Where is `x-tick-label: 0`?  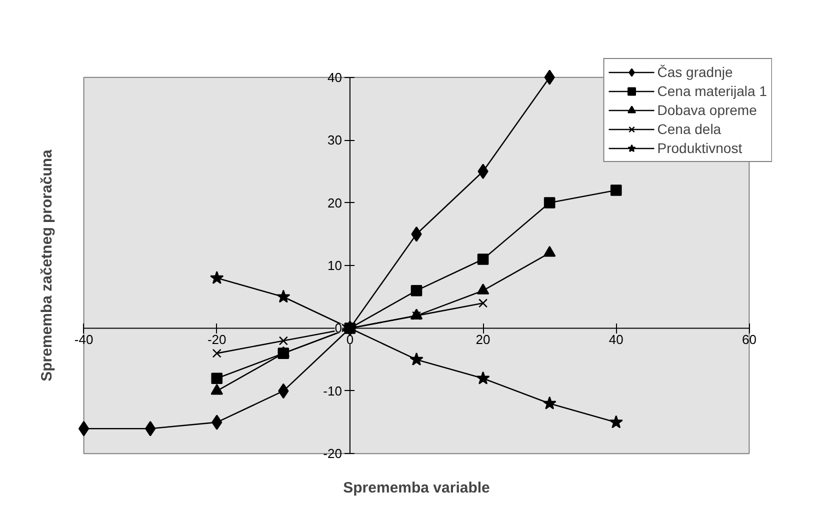
x-tick-label: 0 is located at coordinates (350, 340).